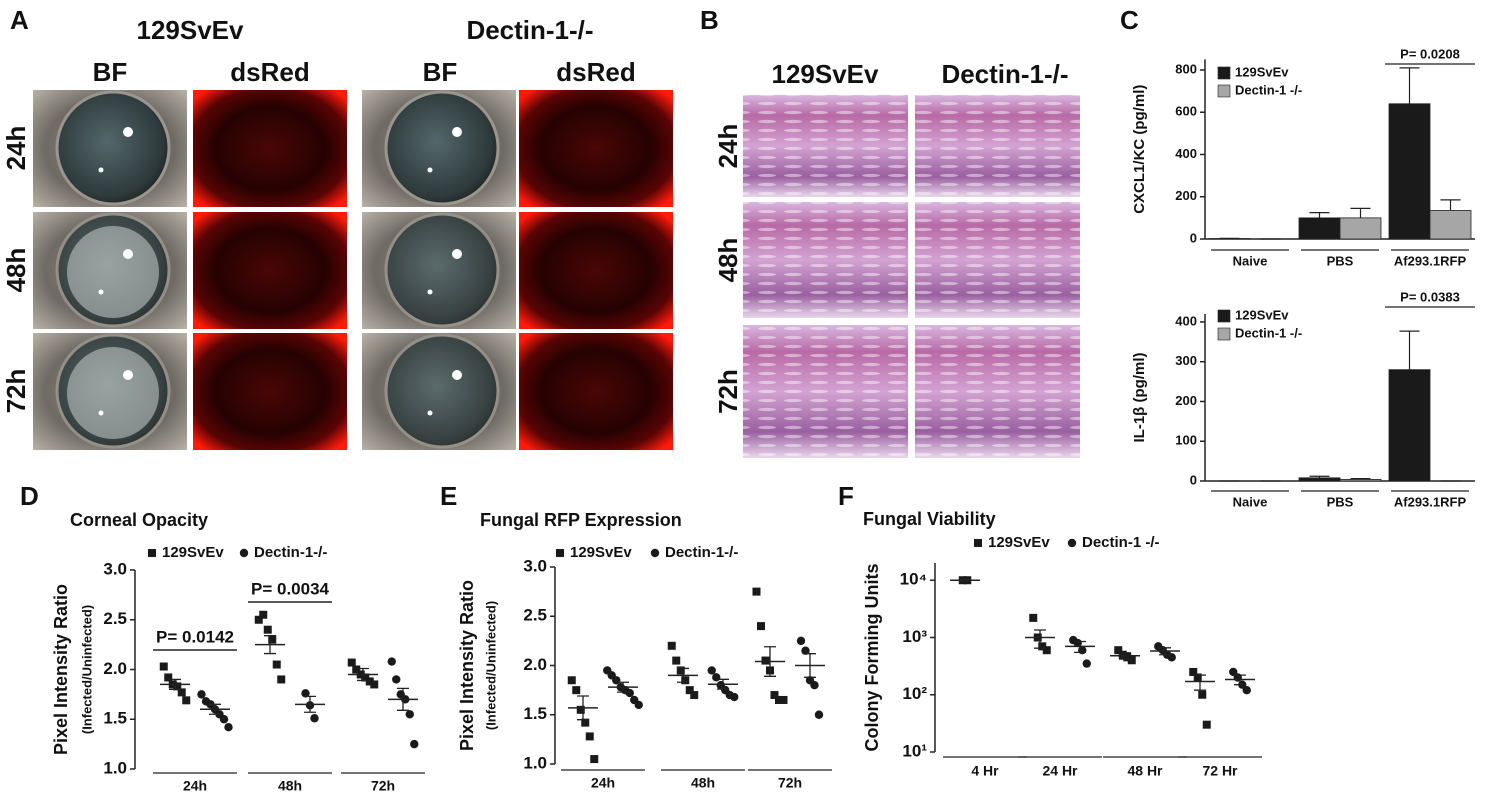 The height and width of the screenshot is (800, 1486). I want to click on y-tick-label: 300, so click(1186, 360).